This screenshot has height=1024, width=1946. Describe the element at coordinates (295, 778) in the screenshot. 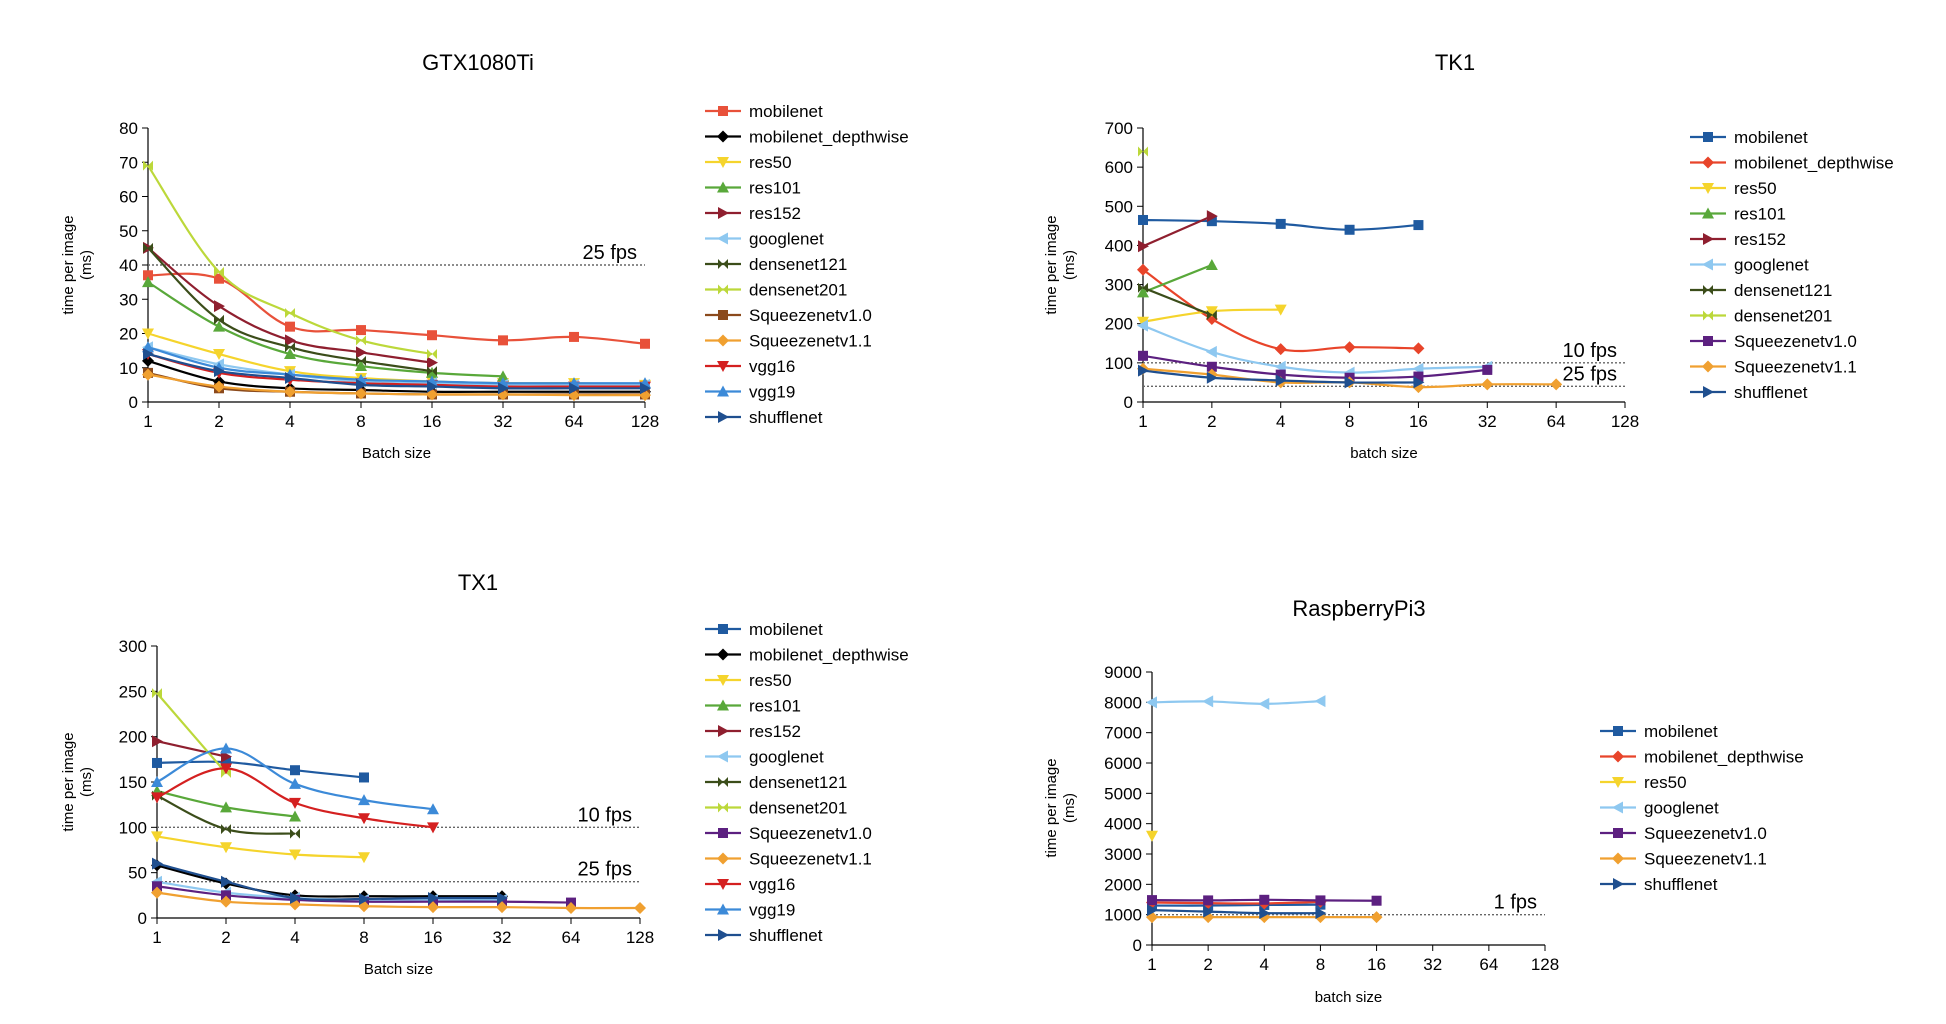

I see `series-vgg19` at that location.